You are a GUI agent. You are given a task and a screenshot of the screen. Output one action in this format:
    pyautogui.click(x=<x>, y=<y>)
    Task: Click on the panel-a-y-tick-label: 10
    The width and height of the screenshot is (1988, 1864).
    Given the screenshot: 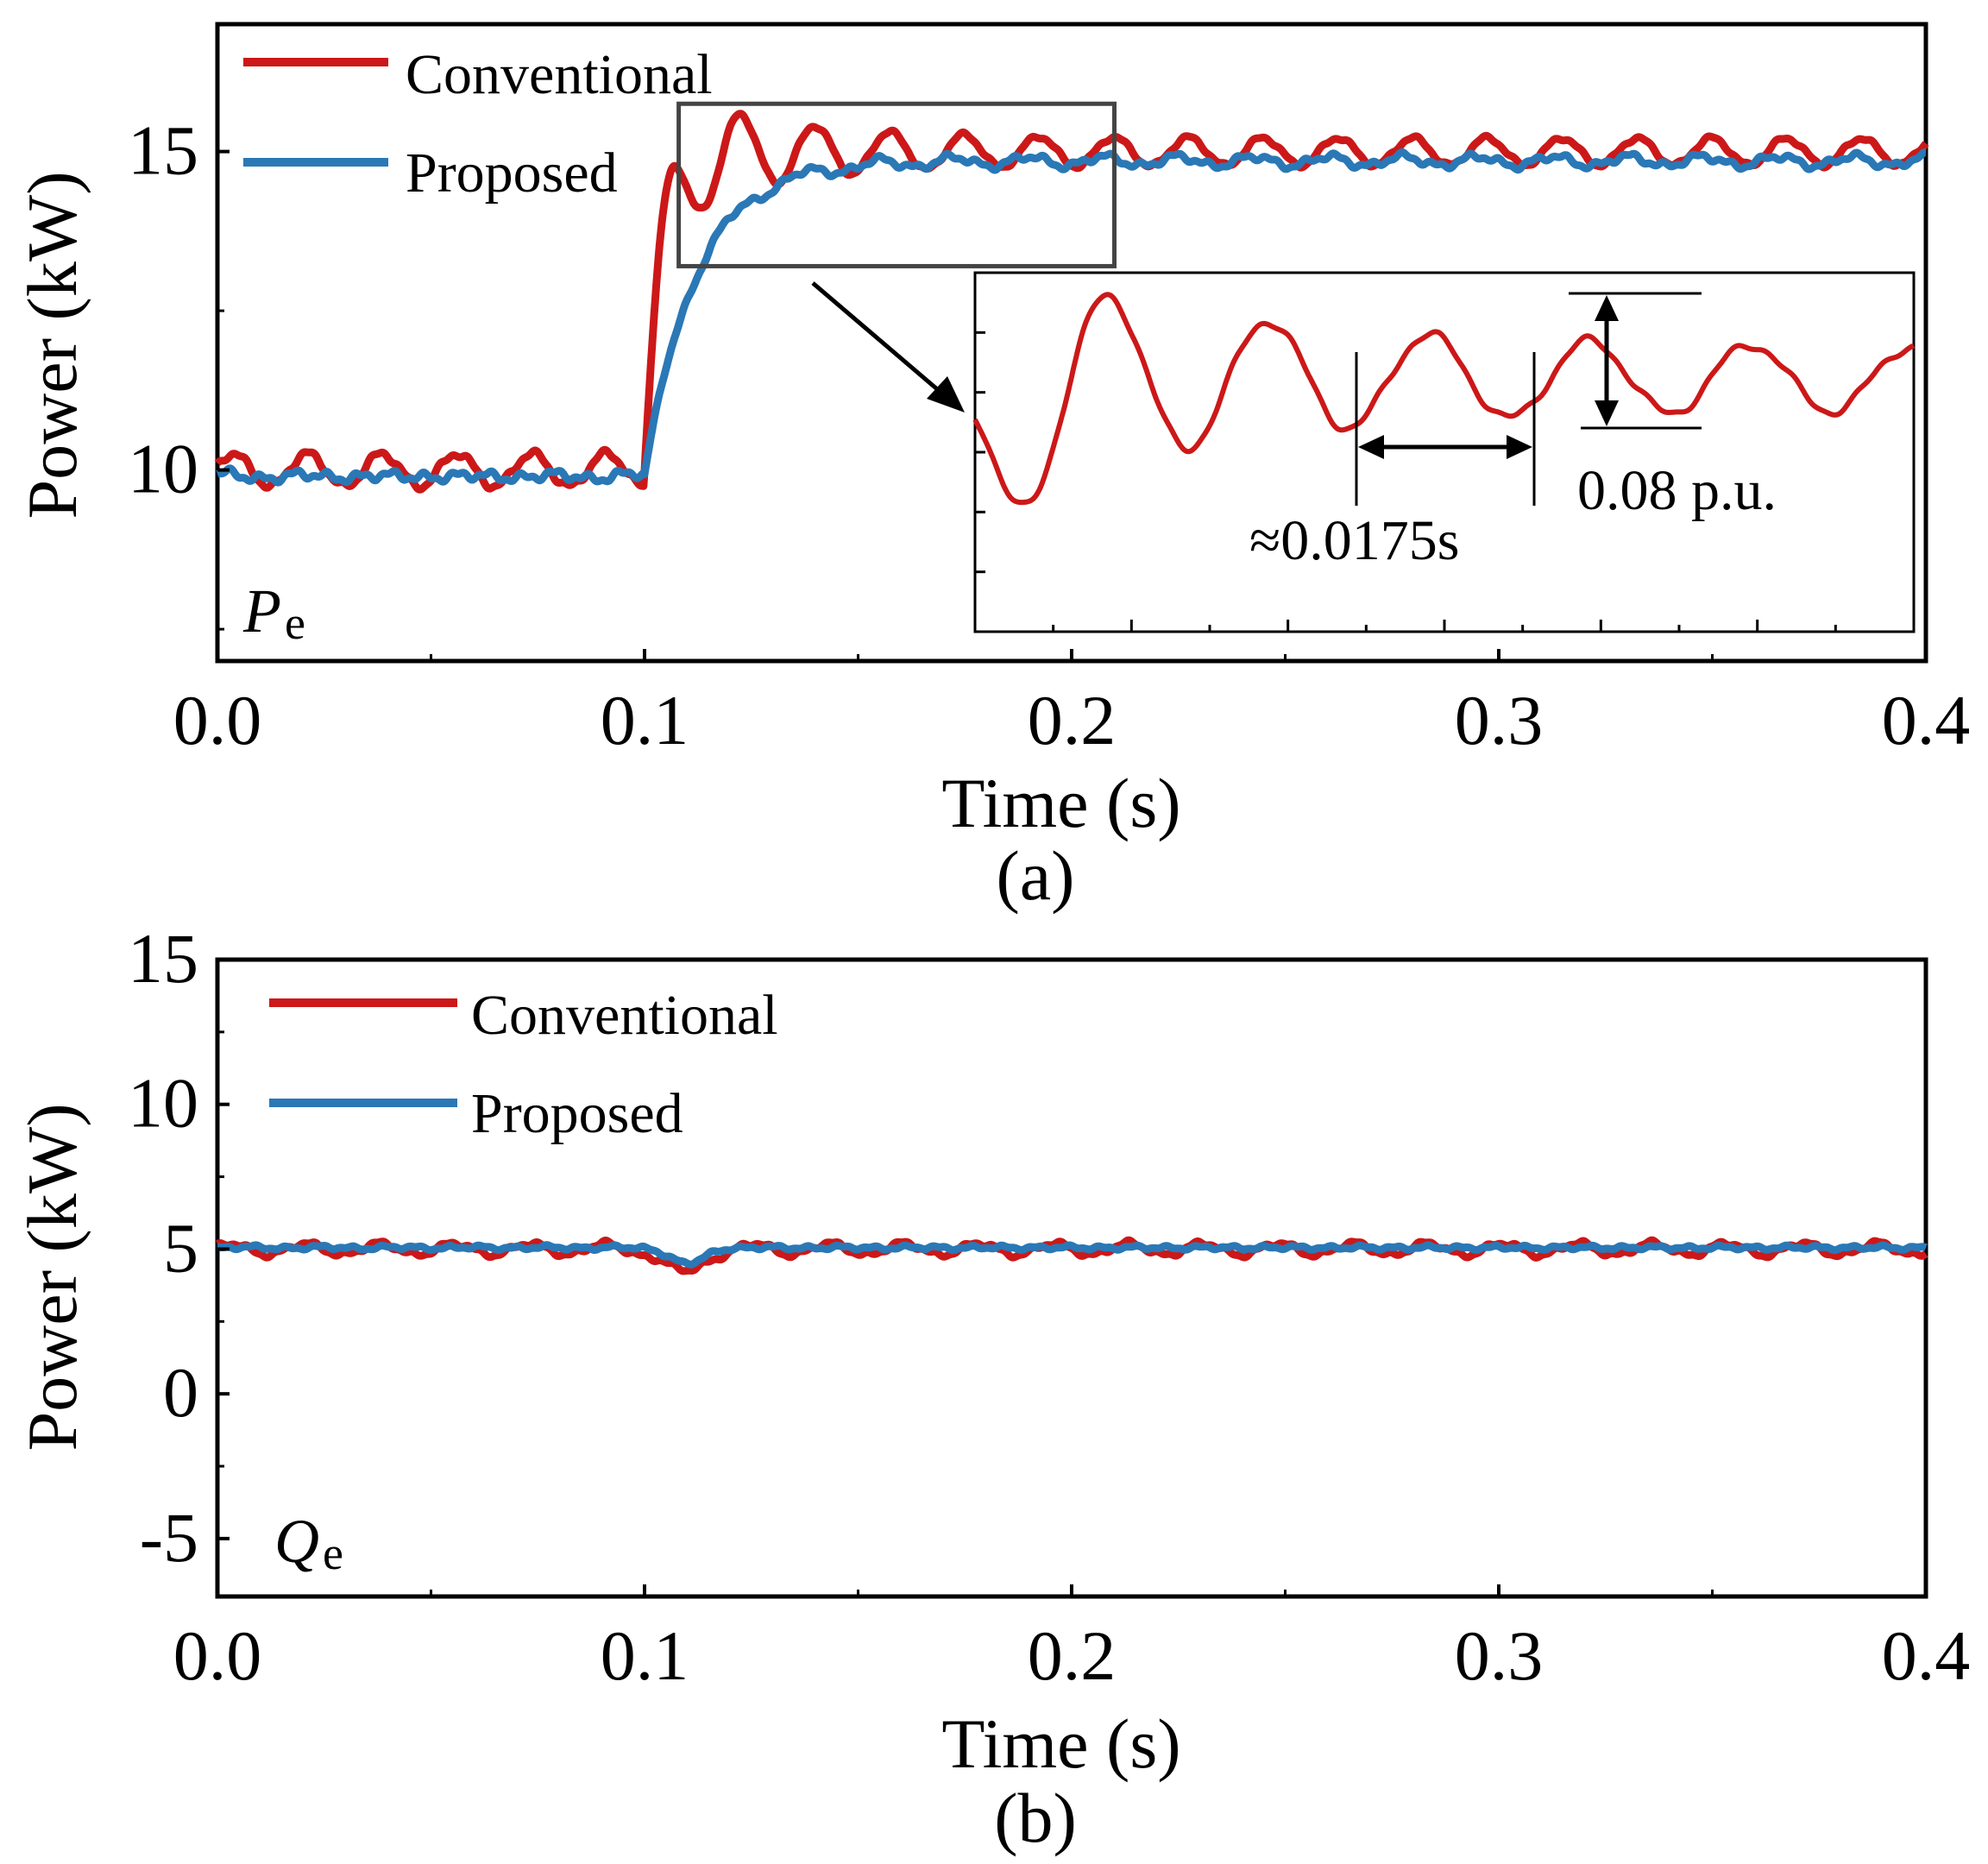 What is the action you would take?
    pyautogui.click(x=163, y=469)
    